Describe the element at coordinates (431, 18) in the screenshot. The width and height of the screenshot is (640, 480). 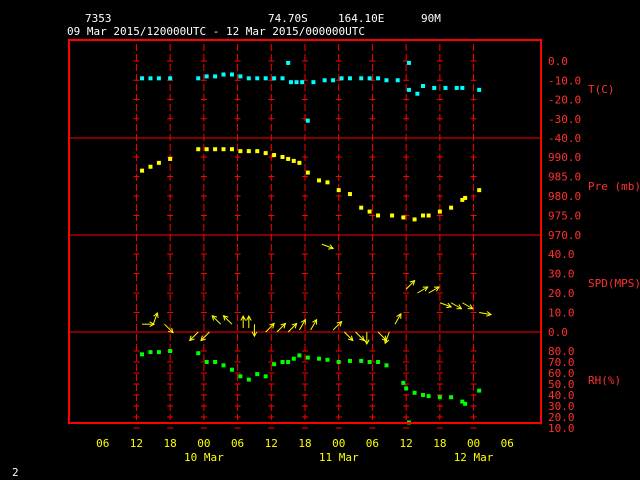
I see `station-height: 90M` at that location.